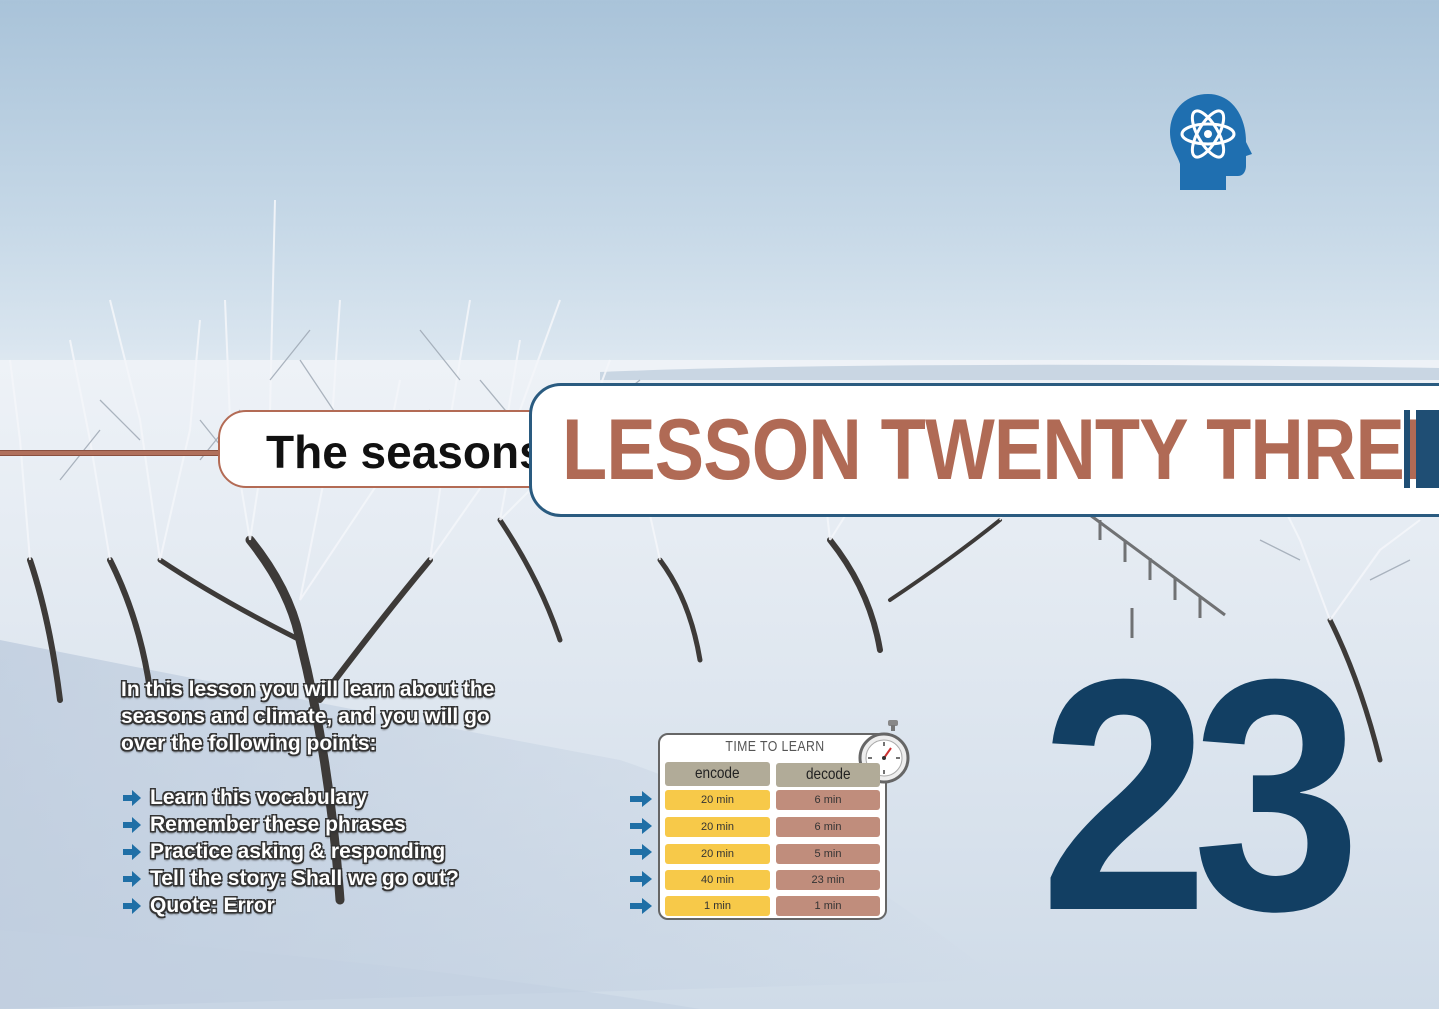 This screenshot has height=1009, width=1439. I want to click on column-header-encode: encode, so click(717, 774).